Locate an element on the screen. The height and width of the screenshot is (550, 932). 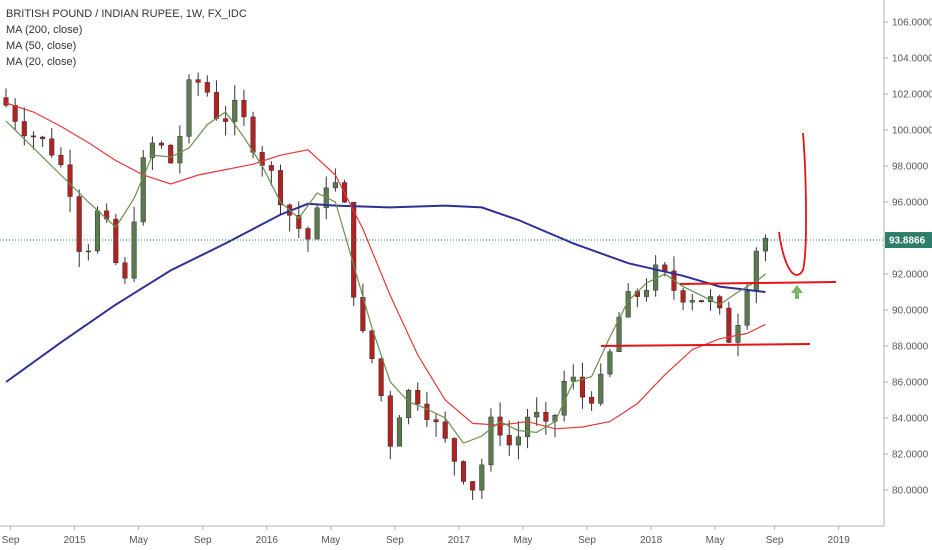
y-tick-label: 86.0000 is located at coordinates (910, 383).